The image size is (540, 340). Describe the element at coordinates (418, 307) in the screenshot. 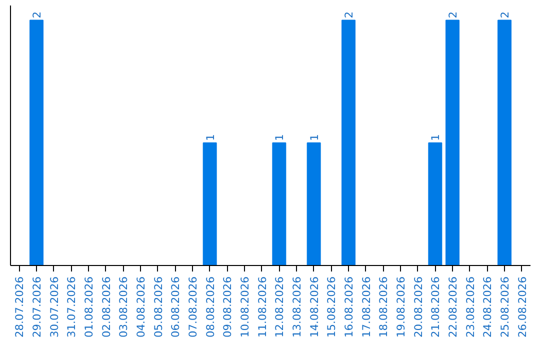

I see `x-tick-label: 20.08.2026` at that location.